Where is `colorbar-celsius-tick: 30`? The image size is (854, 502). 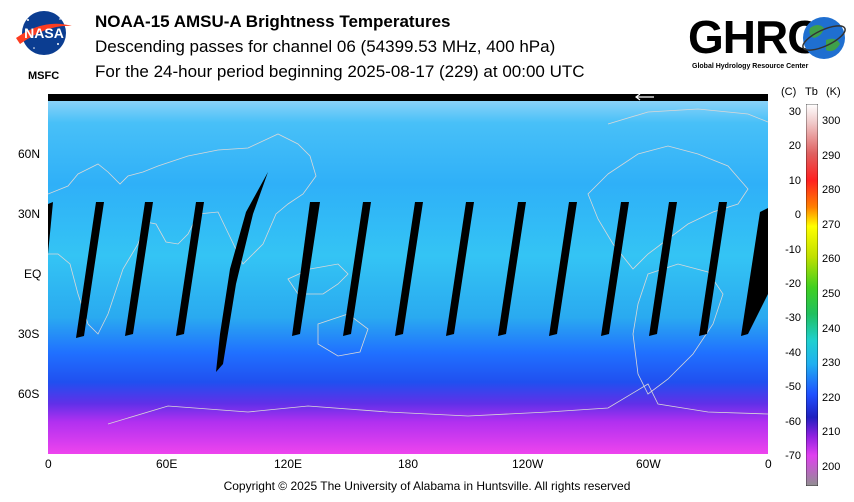
colorbar-celsius-tick: 30 is located at coordinates (794, 112).